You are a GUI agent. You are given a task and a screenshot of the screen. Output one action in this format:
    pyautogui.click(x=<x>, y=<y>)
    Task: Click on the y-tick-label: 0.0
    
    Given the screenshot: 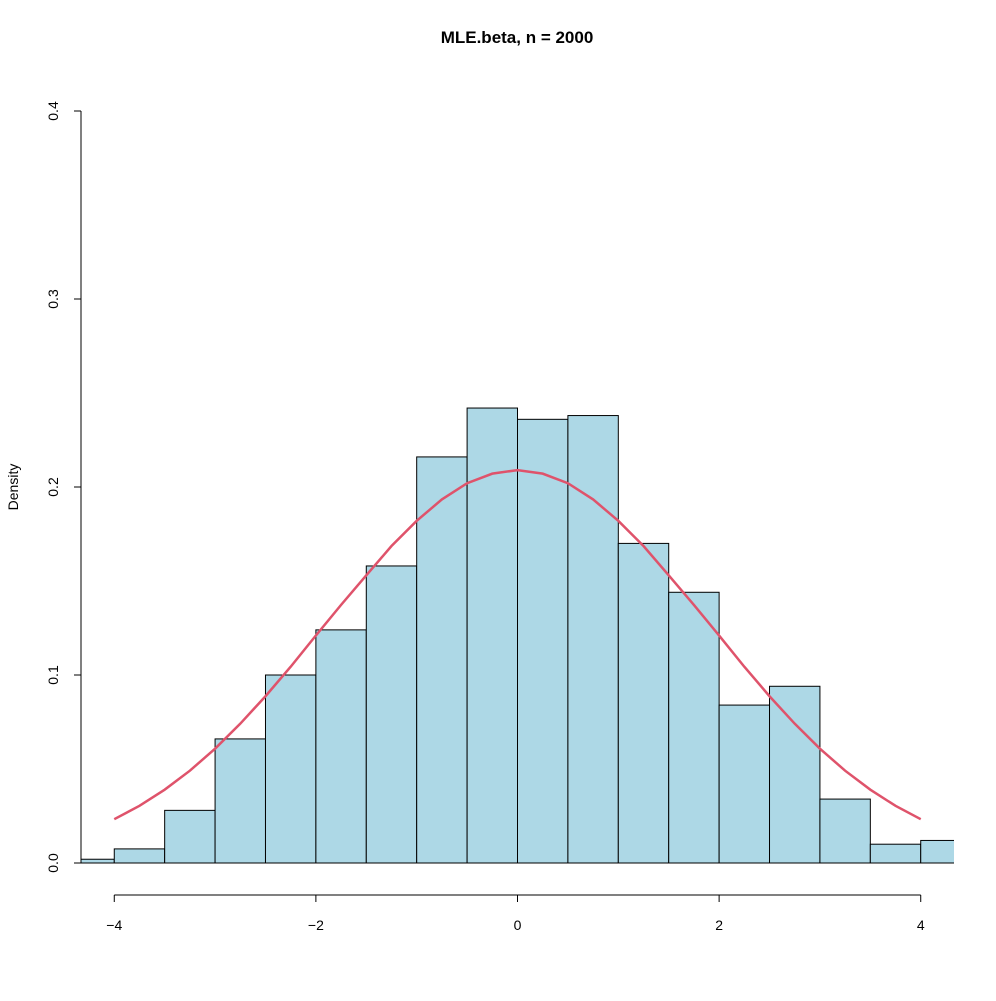 What is the action you would take?
    pyautogui.click(x=53, y=863)
    